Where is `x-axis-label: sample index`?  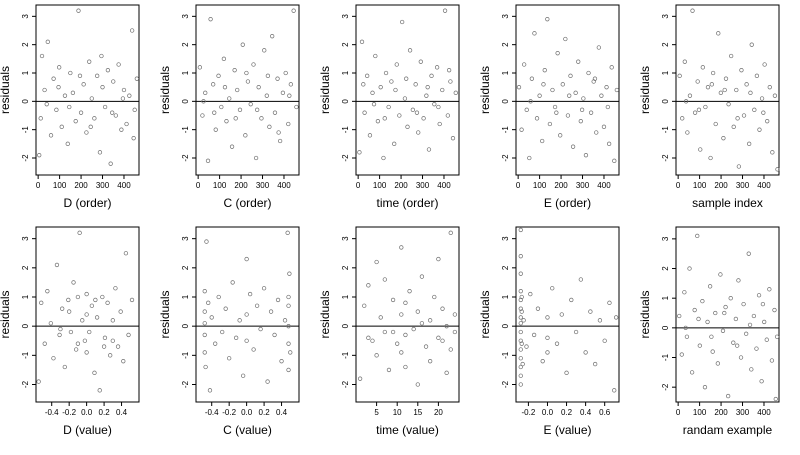 x-axis-label: sample index is located at coordinates (727, 203).